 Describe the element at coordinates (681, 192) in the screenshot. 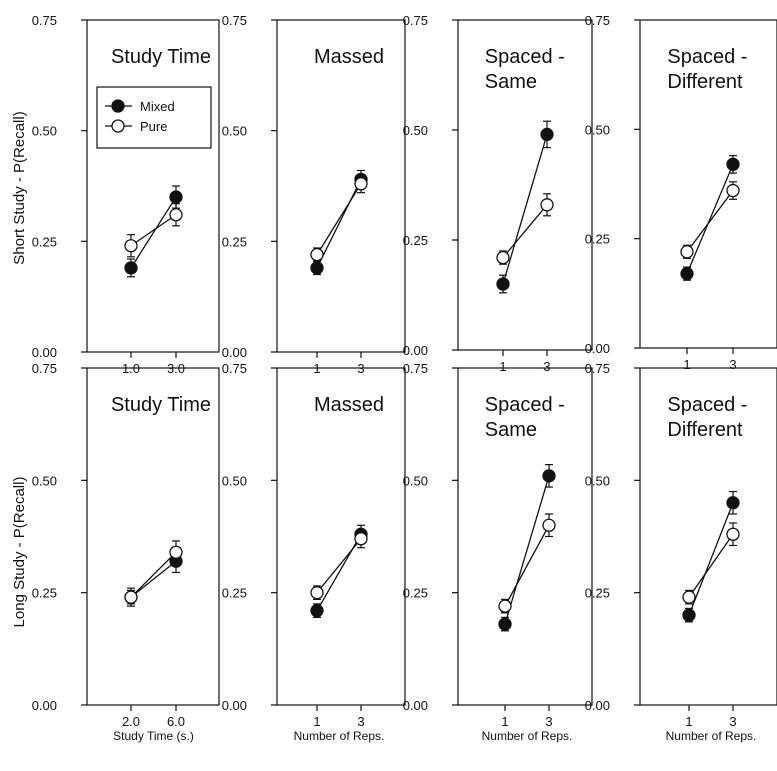

I see `panel-4: 0.00 0.25 0.50 0.75 1 3 Spaced - Different` at that location.